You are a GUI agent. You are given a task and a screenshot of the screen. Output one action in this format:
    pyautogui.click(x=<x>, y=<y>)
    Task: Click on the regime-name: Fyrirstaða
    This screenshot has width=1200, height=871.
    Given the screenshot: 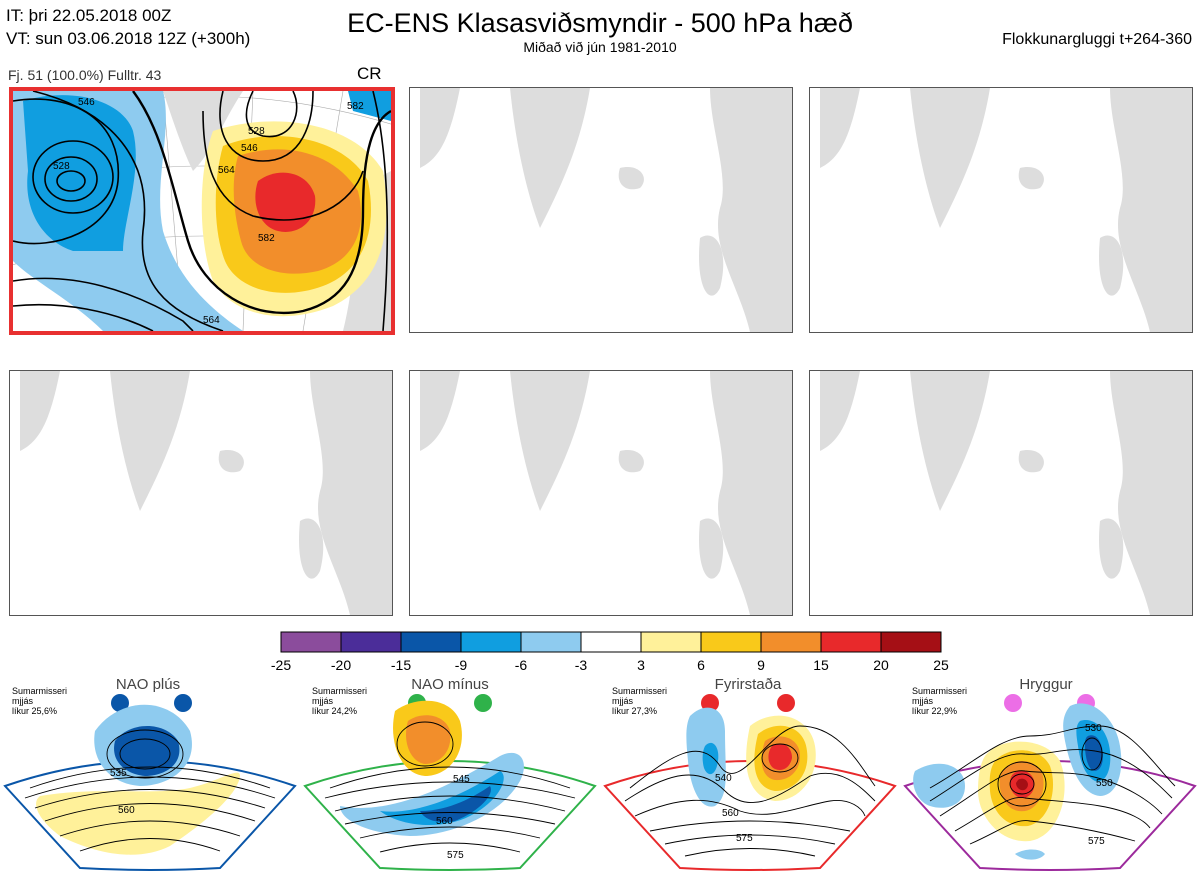 What is the action you would take?
    pyautogui.click(x=748, y=684)
    